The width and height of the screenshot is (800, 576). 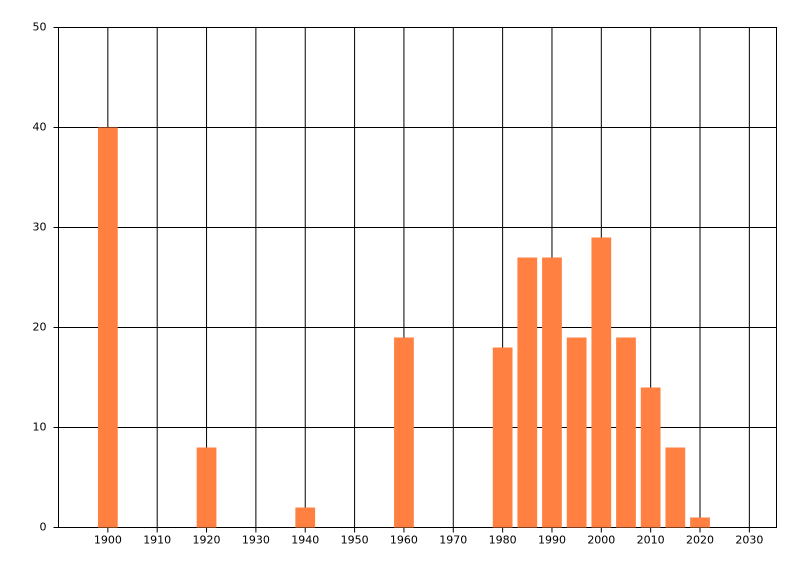 What do you see at coordinates (503, 540) in the screenshot?
I see `x-tick-label: 1980` at bounding box center [503, 540].